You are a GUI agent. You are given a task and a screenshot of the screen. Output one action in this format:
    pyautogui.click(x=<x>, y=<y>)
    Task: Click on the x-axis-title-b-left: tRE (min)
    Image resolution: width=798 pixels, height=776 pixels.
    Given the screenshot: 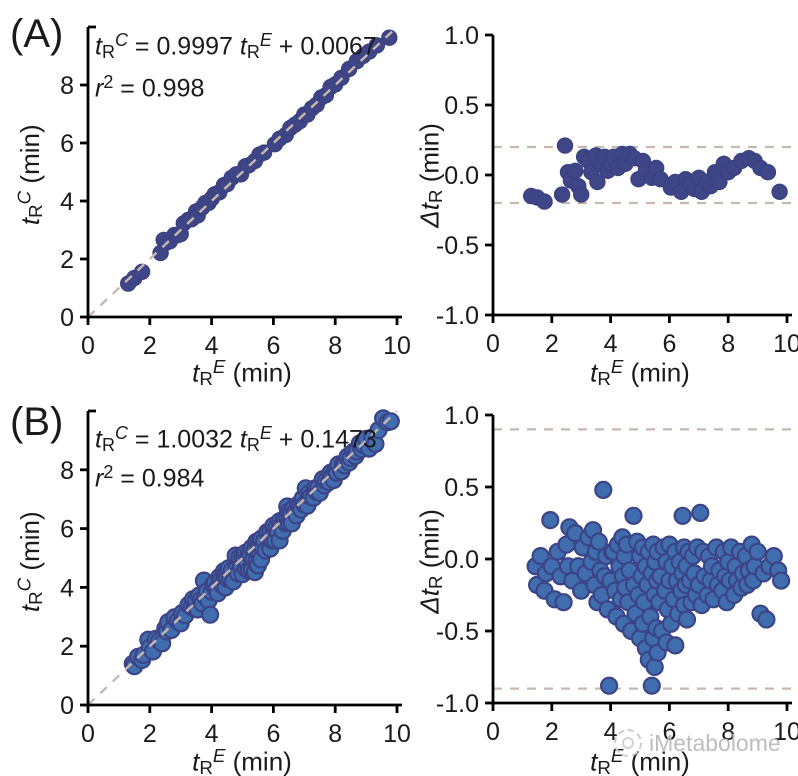 What is the action you would take?
    pyautogui.click(x=242, y=760)
    